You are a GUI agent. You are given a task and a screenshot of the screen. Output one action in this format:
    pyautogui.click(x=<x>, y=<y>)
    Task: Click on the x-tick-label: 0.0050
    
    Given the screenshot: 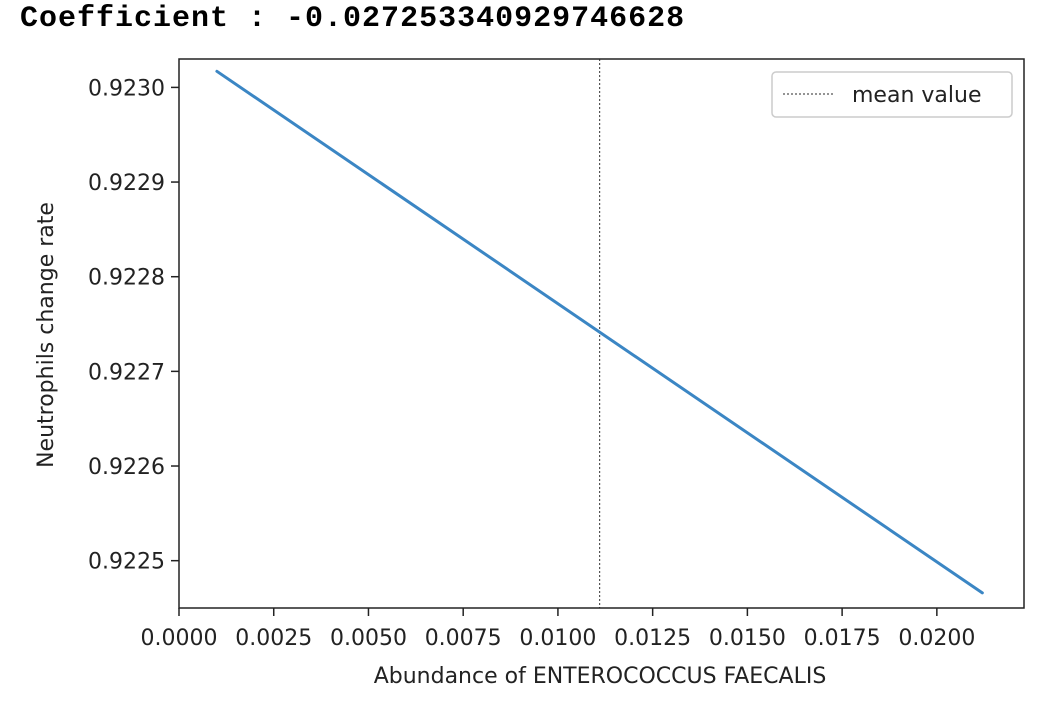 What is the action you would take?
    pyautogui.click(x=368, y=638)
    